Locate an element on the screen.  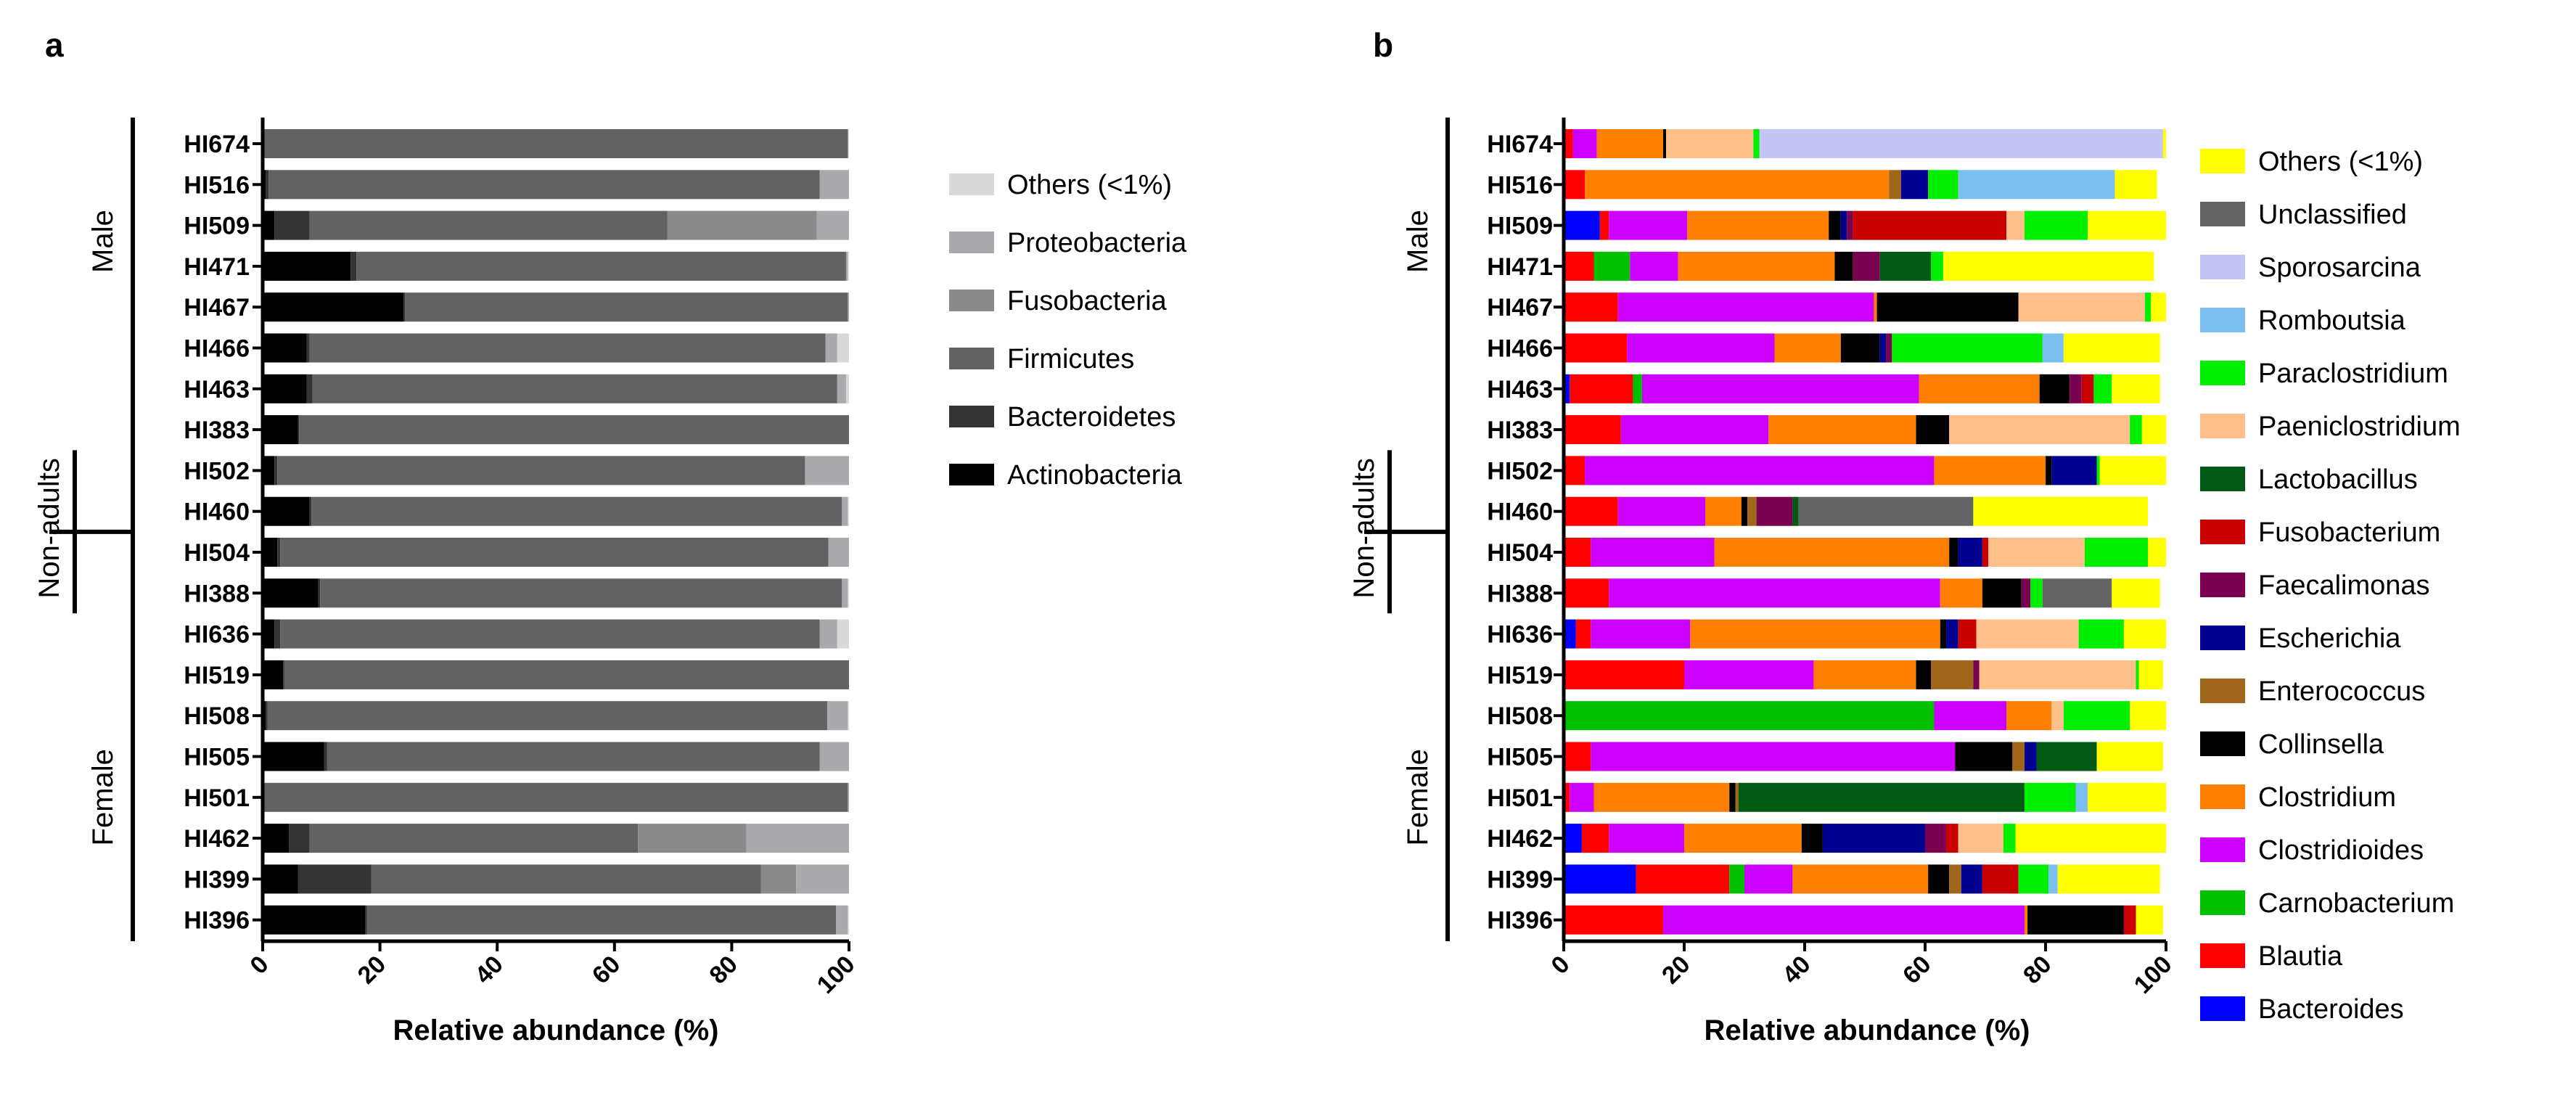
row-label: HI504 is located at coordinates (1520, 553).